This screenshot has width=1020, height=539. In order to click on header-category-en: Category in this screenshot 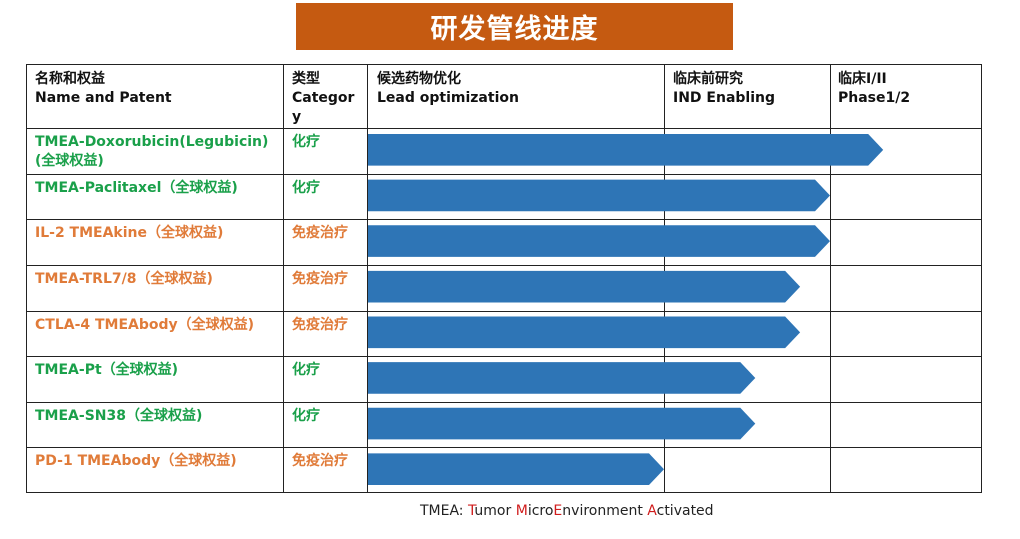, I will do `click(323, 107)`.